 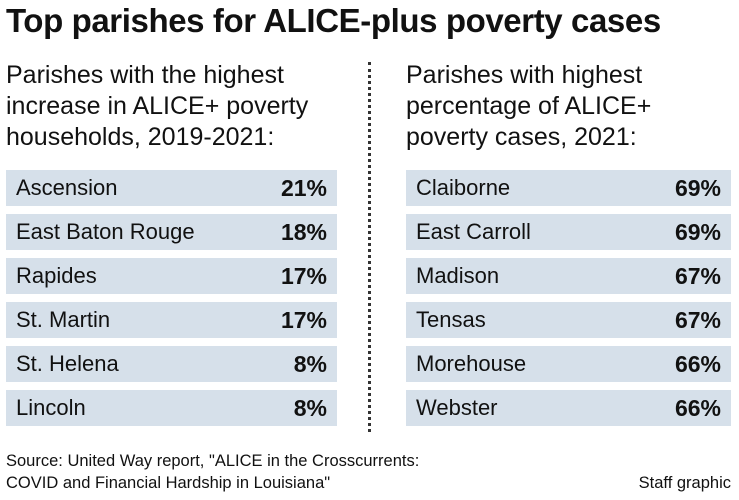 I want to click on left-subhead-line: increase in ALICE+ poverty, so click(x=157, y=106).